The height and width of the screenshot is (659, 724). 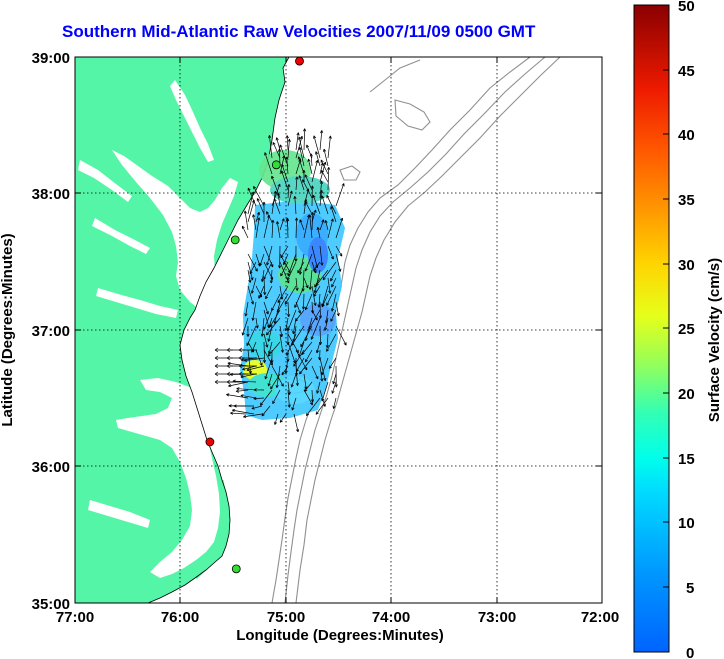 What do you see at coordinates (391, 617) in the screenshot?
I see `x-tick-label: 74:00` at bounding box center [391, 617].